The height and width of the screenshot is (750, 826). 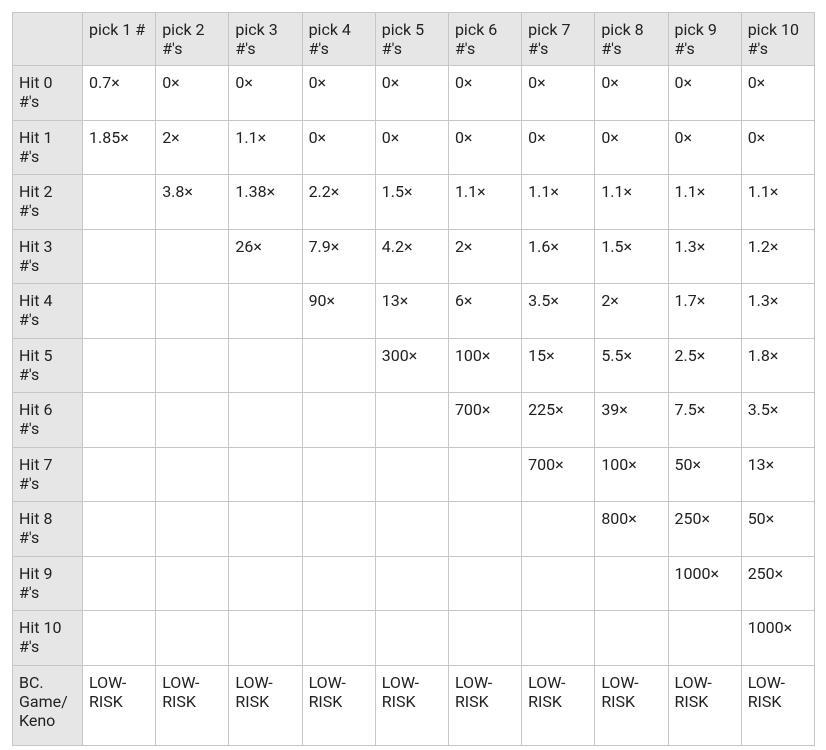 What do you see at coordinates (338, 311) in the screenshot?
I see `multiplier-cell: 90×` at bounding box center [338, 311].